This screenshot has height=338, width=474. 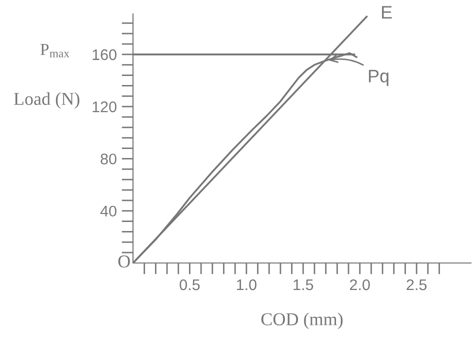 I want to click on y-axis-title: Load (N), so click(x=47, y=100).